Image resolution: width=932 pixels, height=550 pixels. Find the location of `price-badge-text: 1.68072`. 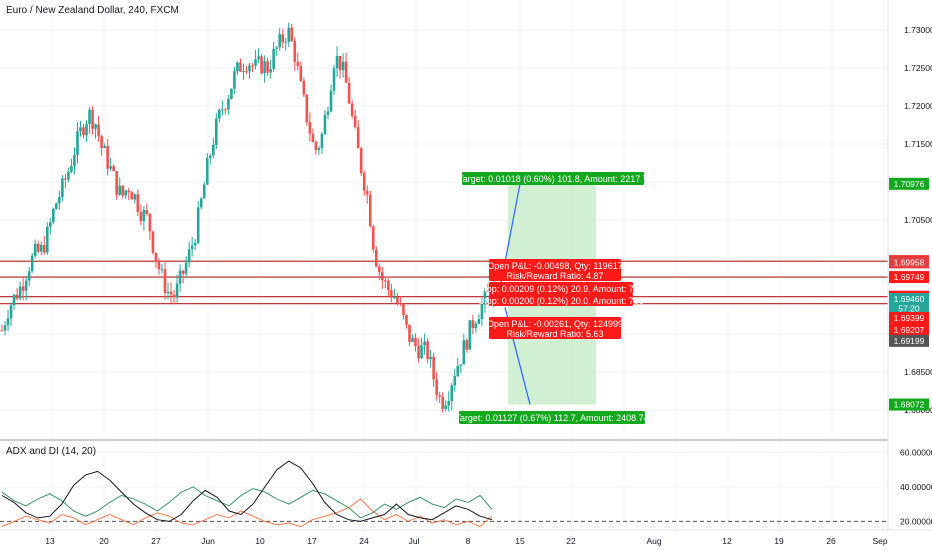

price-badge-text: 1.68072 is located at coordinates (909, 405).